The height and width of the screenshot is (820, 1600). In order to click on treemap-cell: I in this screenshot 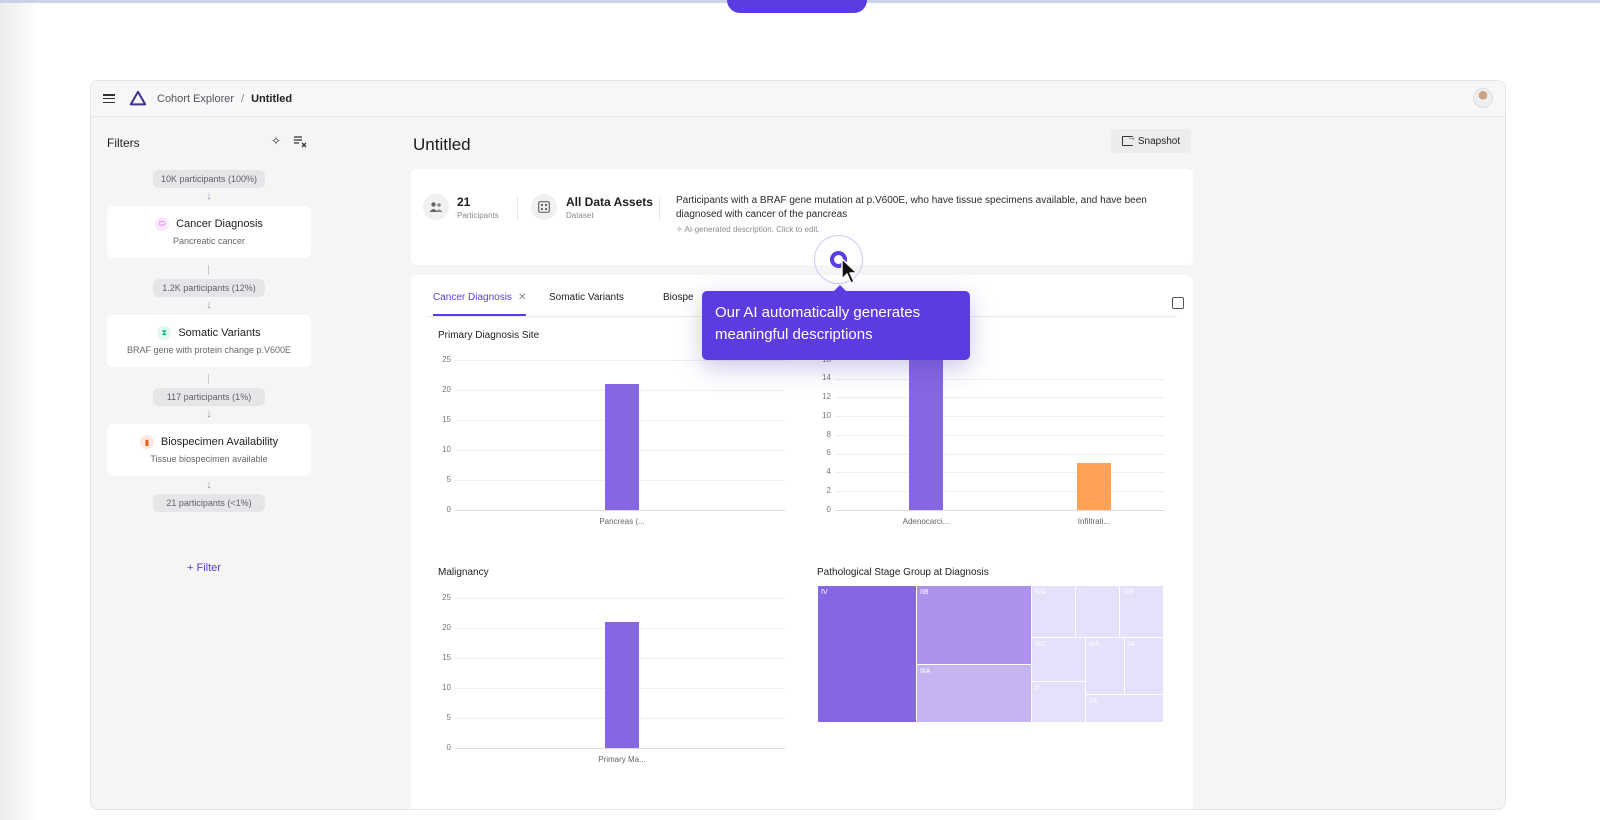, I will do `click(1097, 611)`.